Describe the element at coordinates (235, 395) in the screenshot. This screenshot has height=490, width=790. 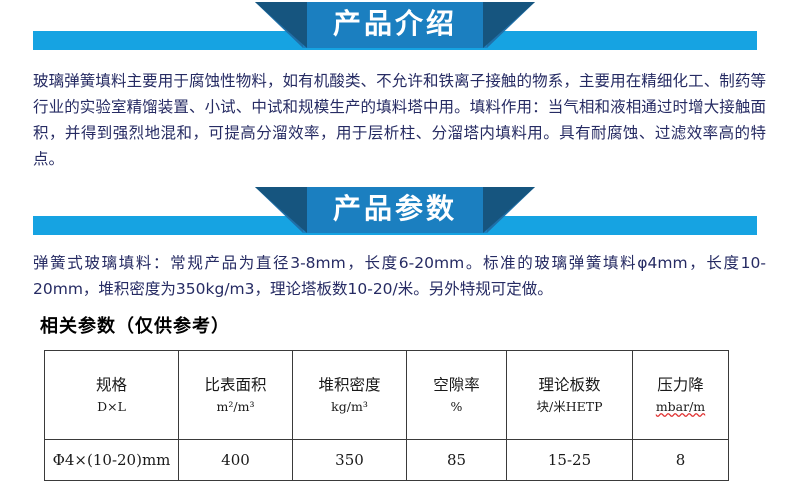
I see `table-header-cell-specific-surface-area: 比表面积 m²/m³` at that location.